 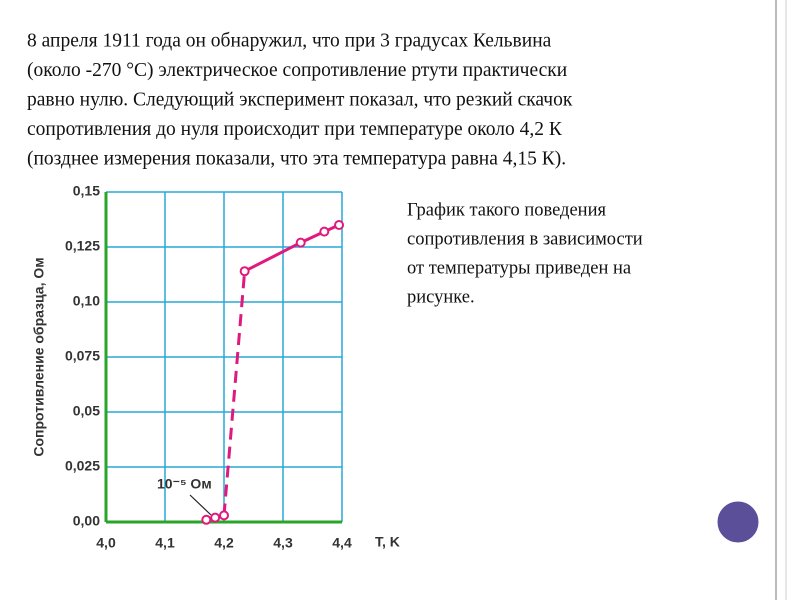 What do you see at coordinates (86, 191) in the screenshot?
I see `y-tick-label: 0,15` at bounding box center [86, 191].